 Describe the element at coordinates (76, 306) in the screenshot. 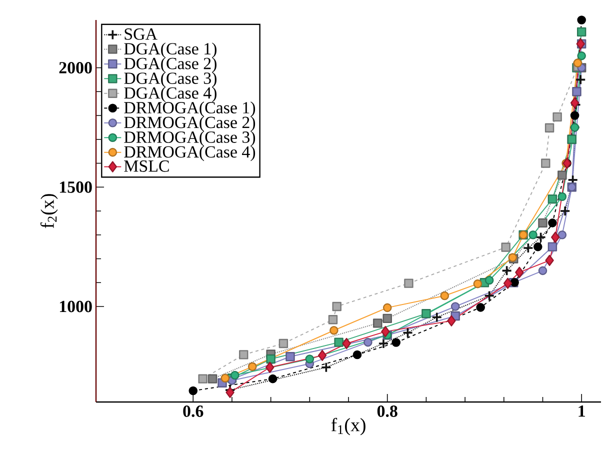

I see `y-tick-label: 1000` at that location.